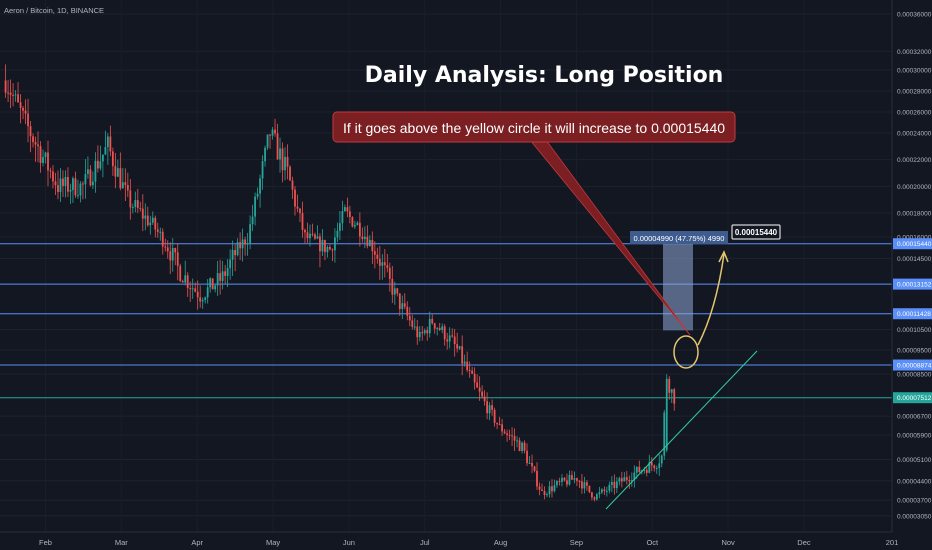 The width and height of the screenshot is (932, 550). Describe the element at coordinates (914, 460) in the screenshot. I see `y-tick-label: 0.00005100` at that location.